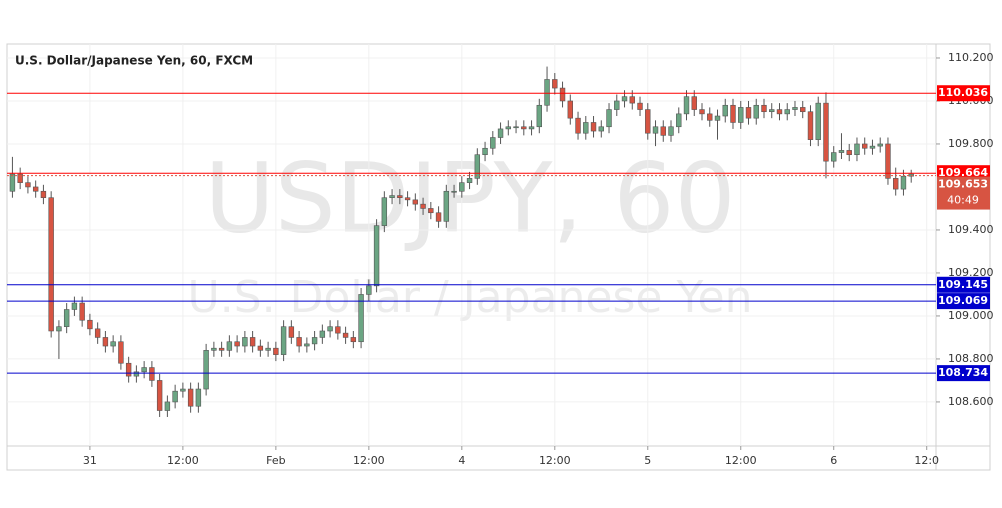 The height and width of the screenshot is (508, 1002). What do you see at coordinates (971, 229) in the screenshot?
I see `y-tick-label: 109.400` at bounding box center [971, 229].